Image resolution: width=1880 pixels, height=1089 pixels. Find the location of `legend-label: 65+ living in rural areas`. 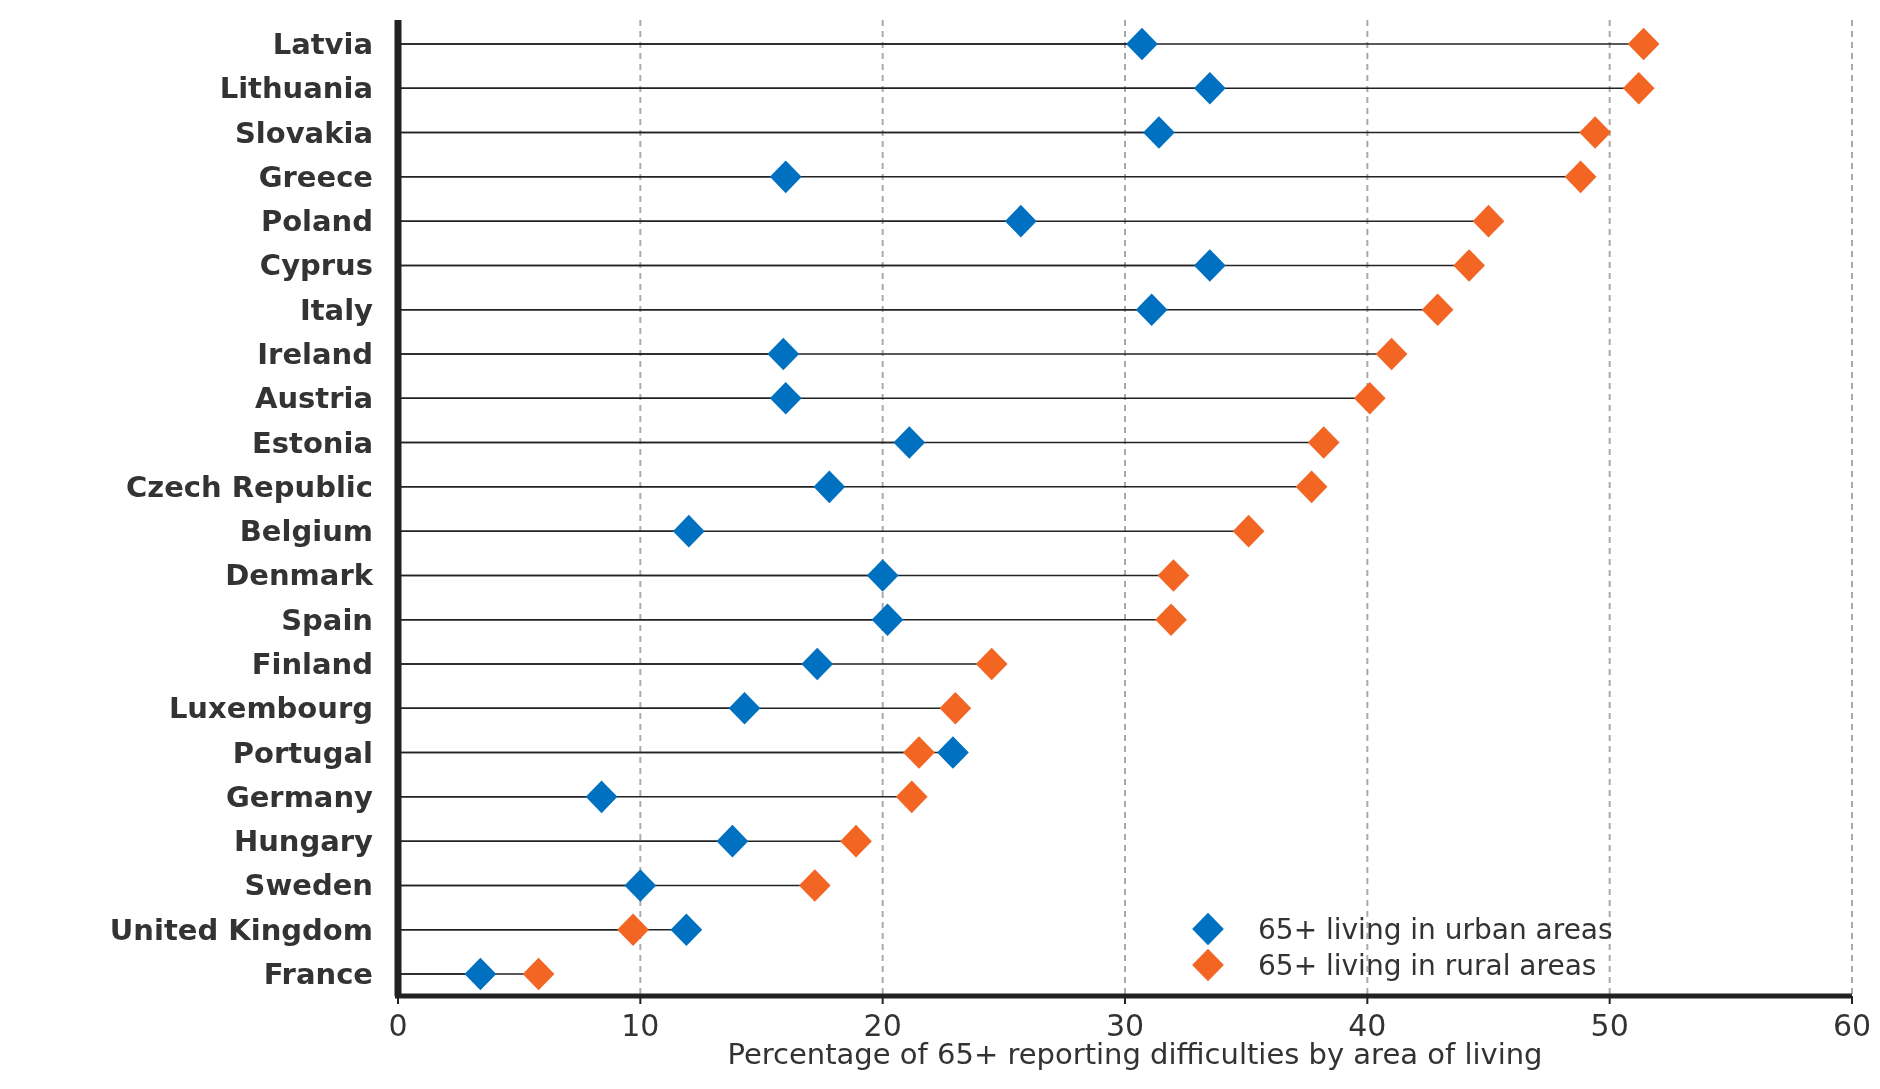

legend-label: 65+ living in rural areas is located at coordinates (1427, 965).